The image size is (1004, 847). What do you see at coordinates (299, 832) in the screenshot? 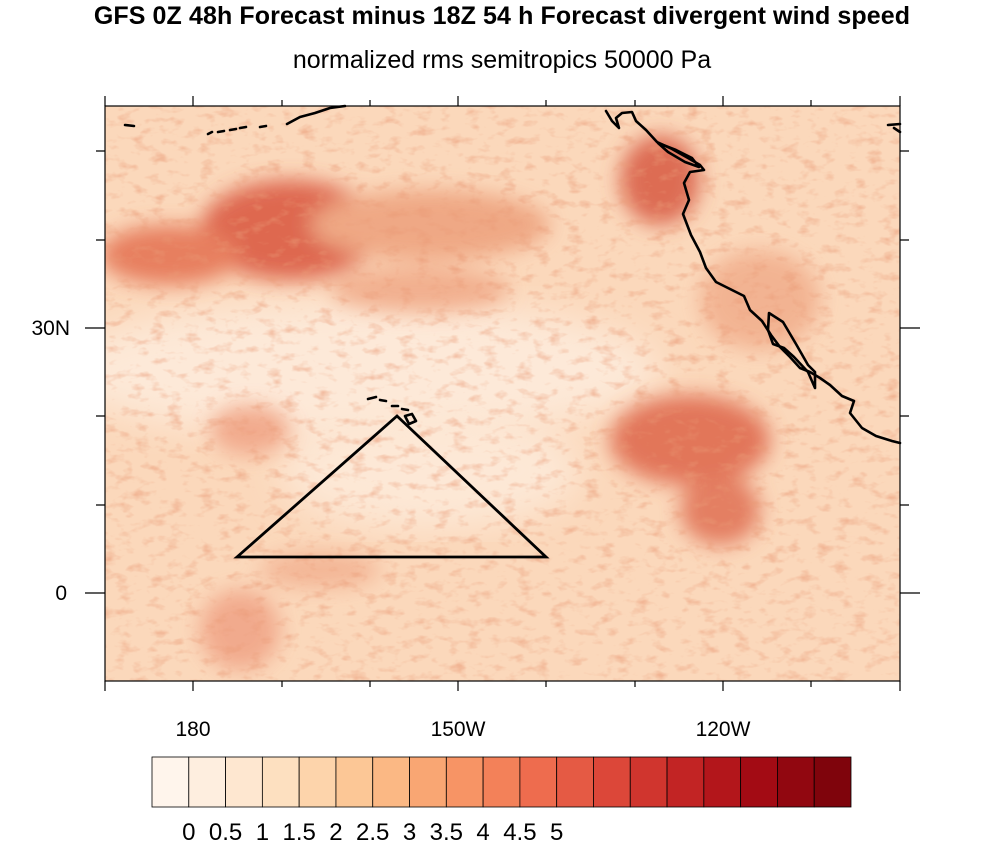
I see `colorbar-label: 1.5` at bounding box center [299, 832].